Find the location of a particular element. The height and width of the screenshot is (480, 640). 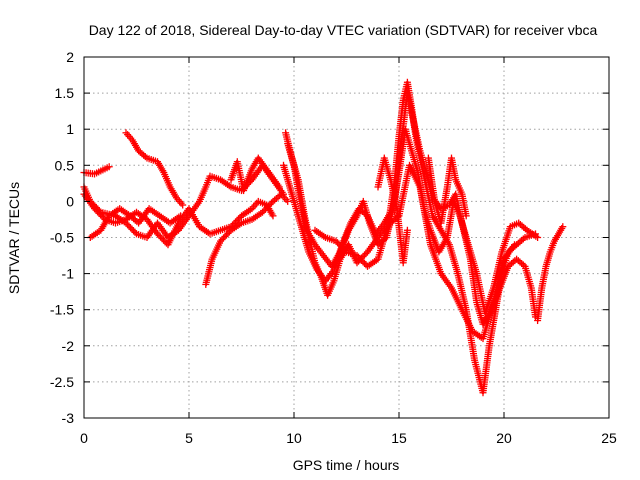

y-tick-label: 0 is located at coordinates (70, 201).